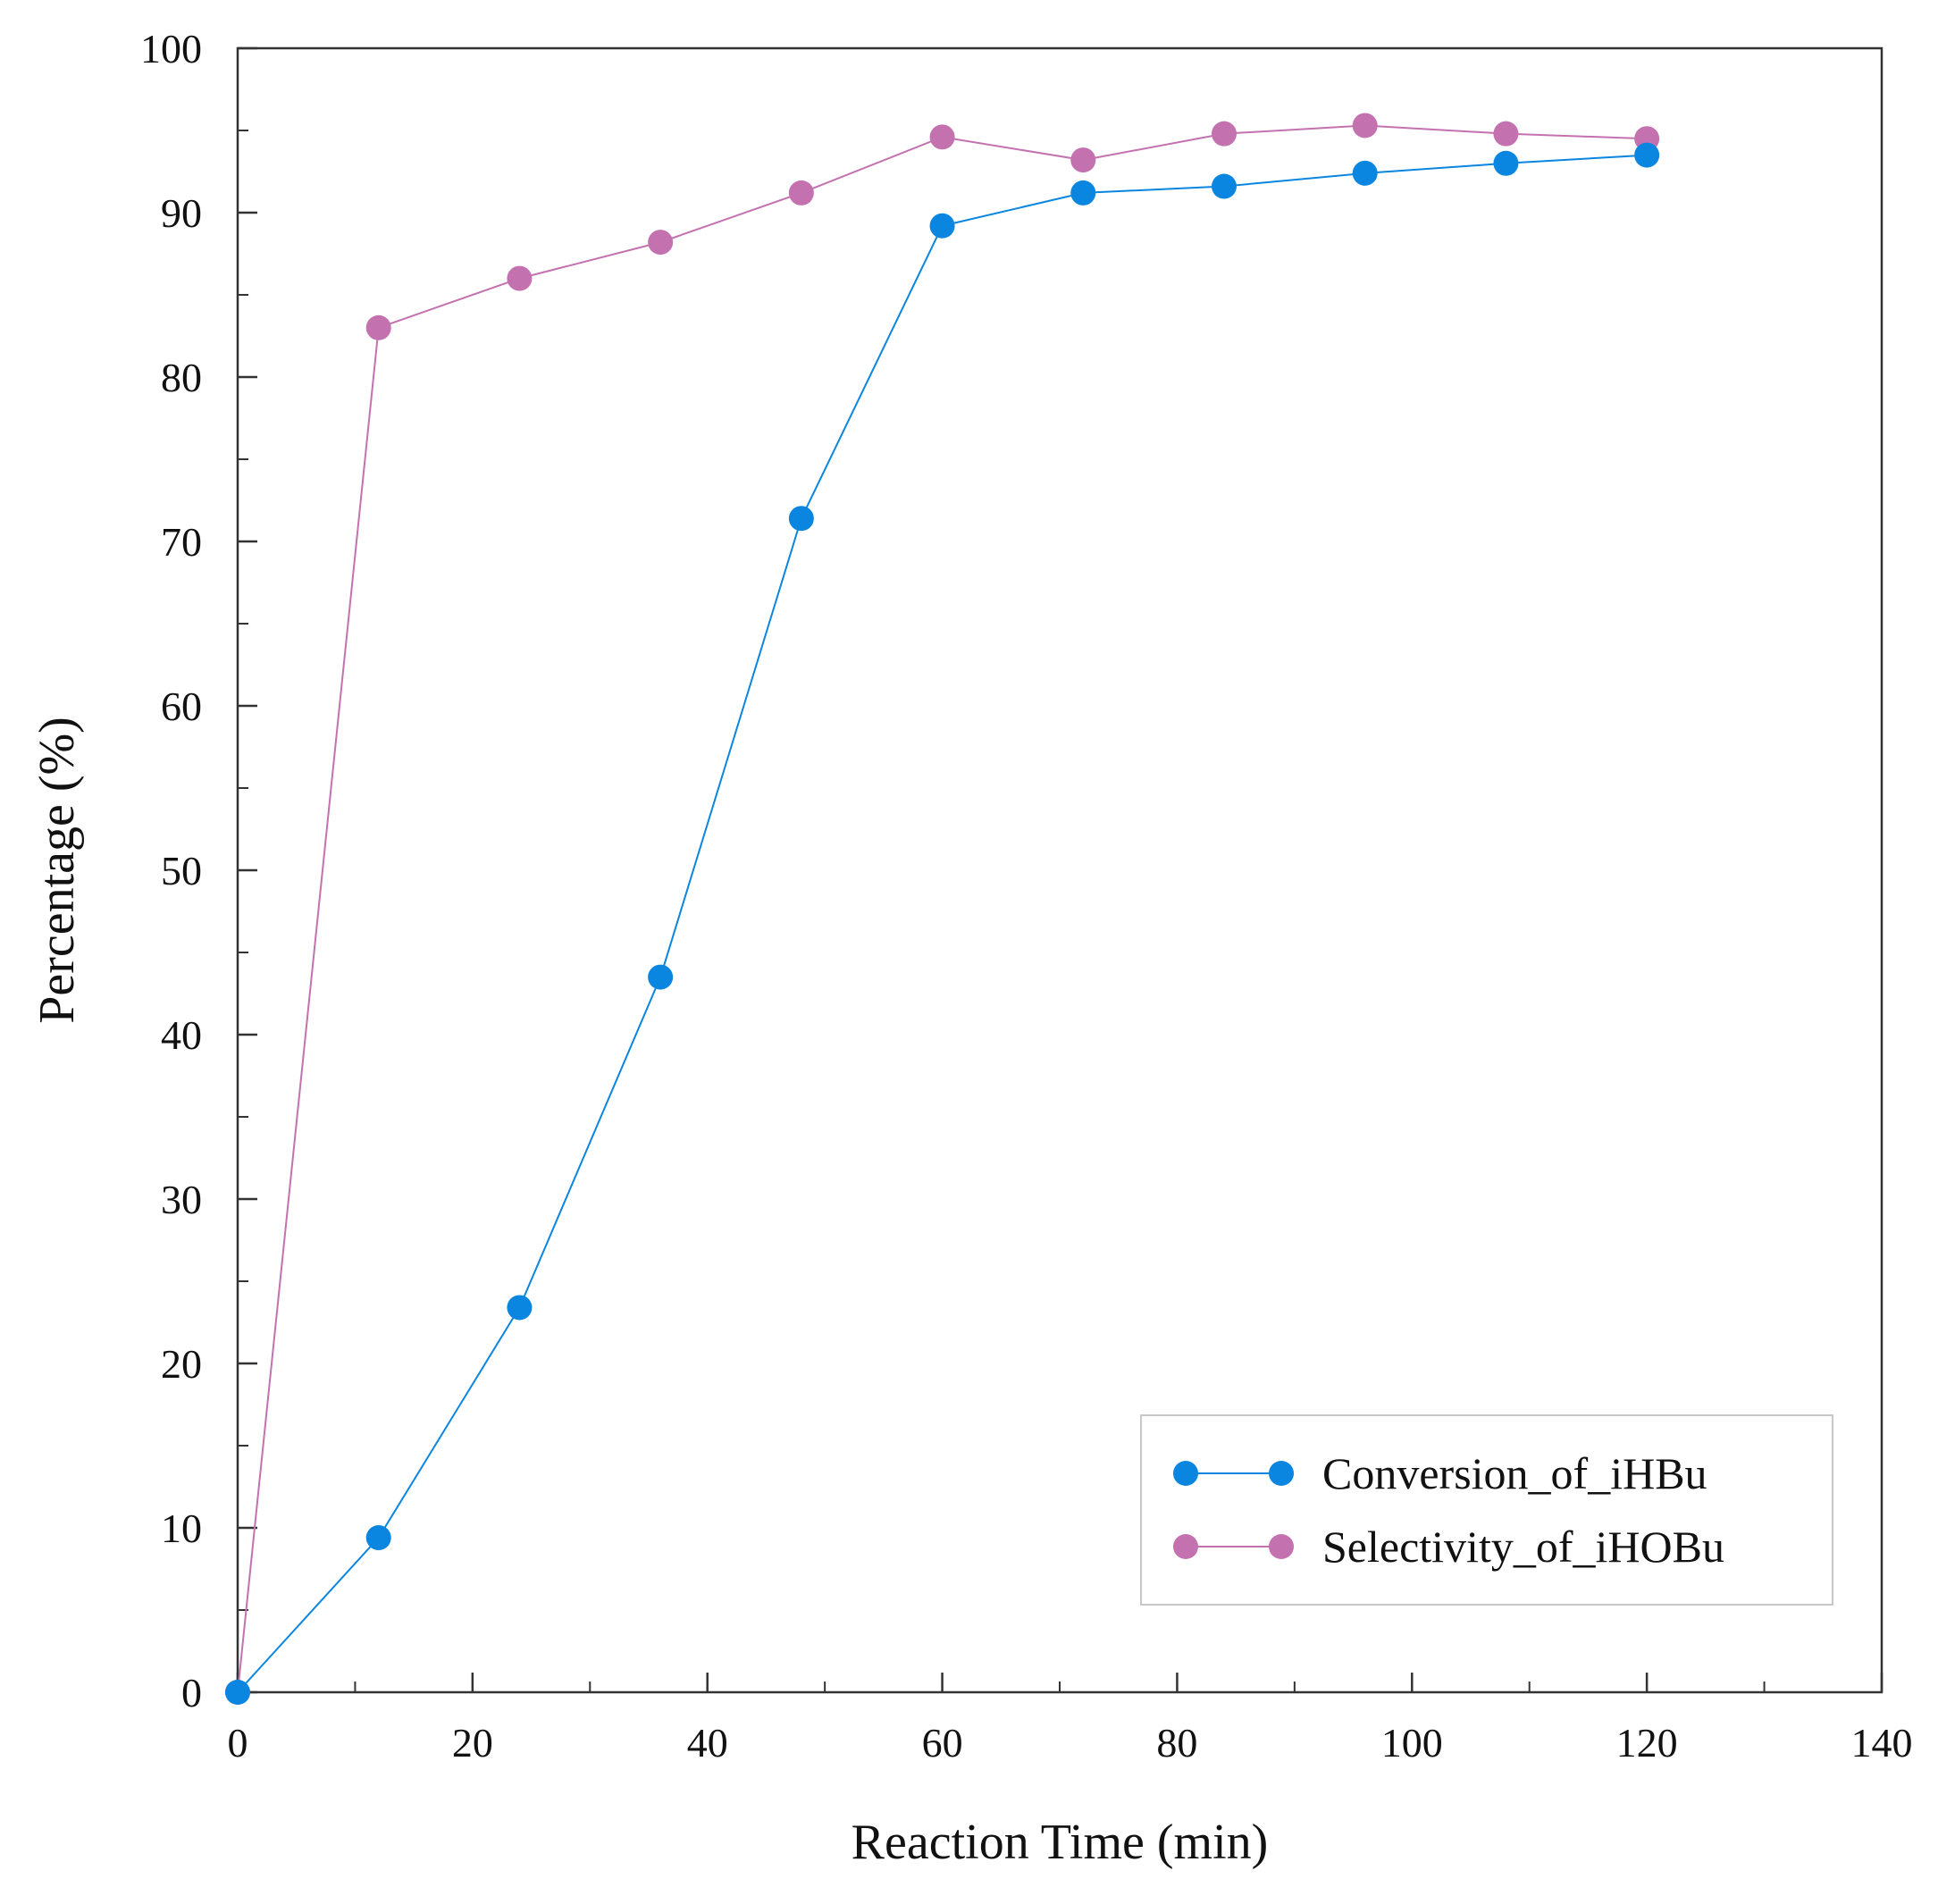 The width and height of the screenshot is (1938, 1904). What do you see at coordinates (1060, 1843) in the screenshot?
I see `x-axis-title: Reaction Time (min)` at bounding box center [1060, 1843].